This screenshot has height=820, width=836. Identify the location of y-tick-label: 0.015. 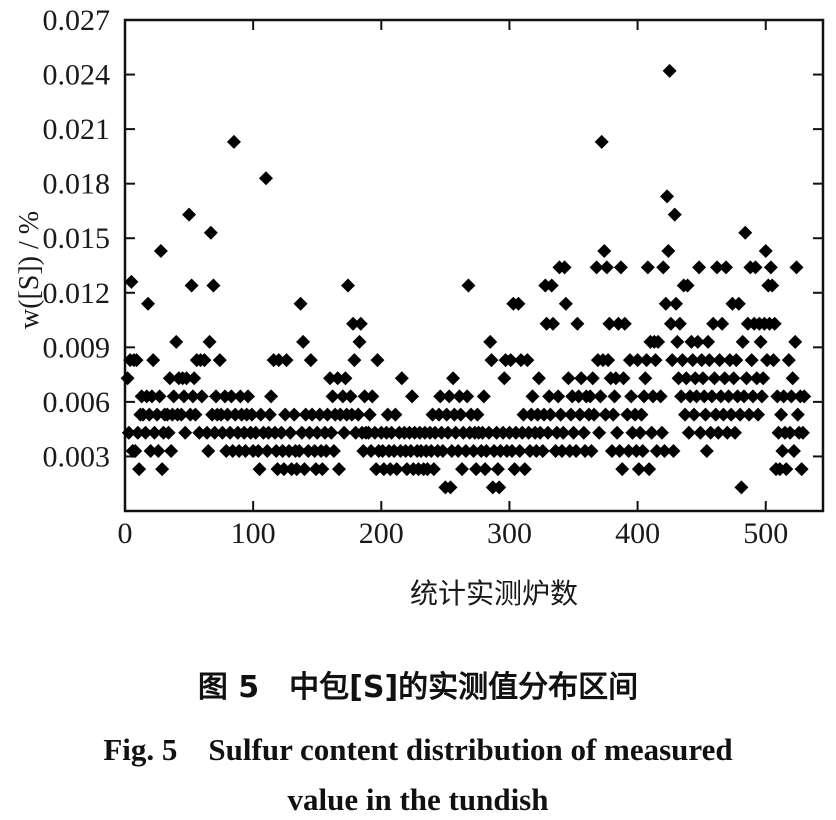
(77, 238).